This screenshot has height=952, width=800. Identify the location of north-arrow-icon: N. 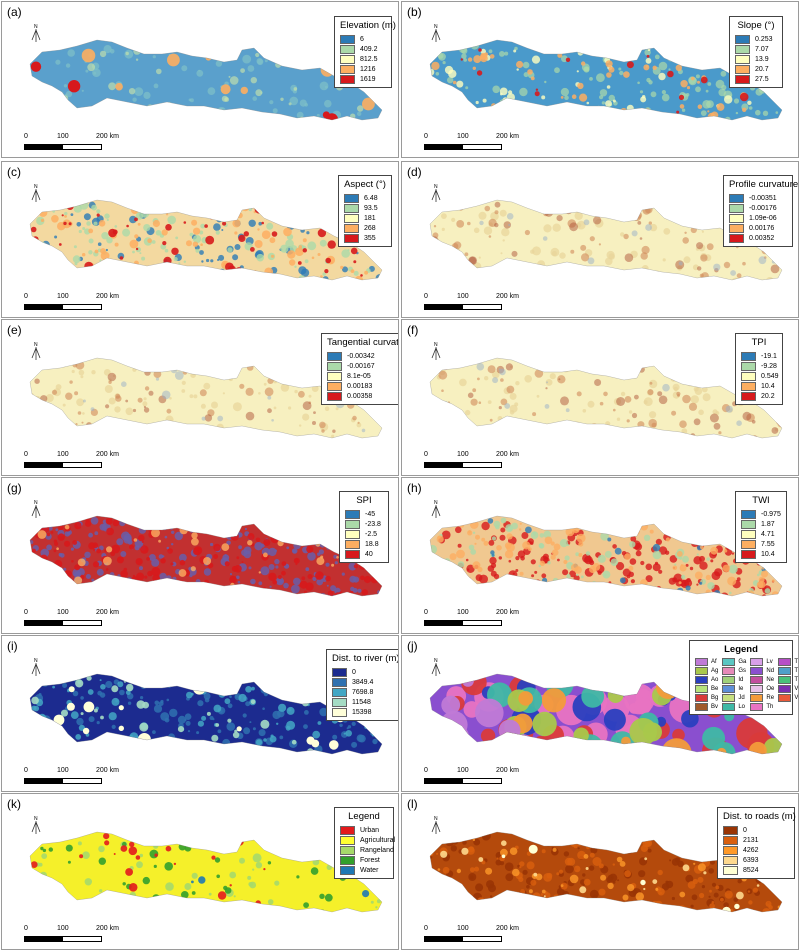
(36, 33).